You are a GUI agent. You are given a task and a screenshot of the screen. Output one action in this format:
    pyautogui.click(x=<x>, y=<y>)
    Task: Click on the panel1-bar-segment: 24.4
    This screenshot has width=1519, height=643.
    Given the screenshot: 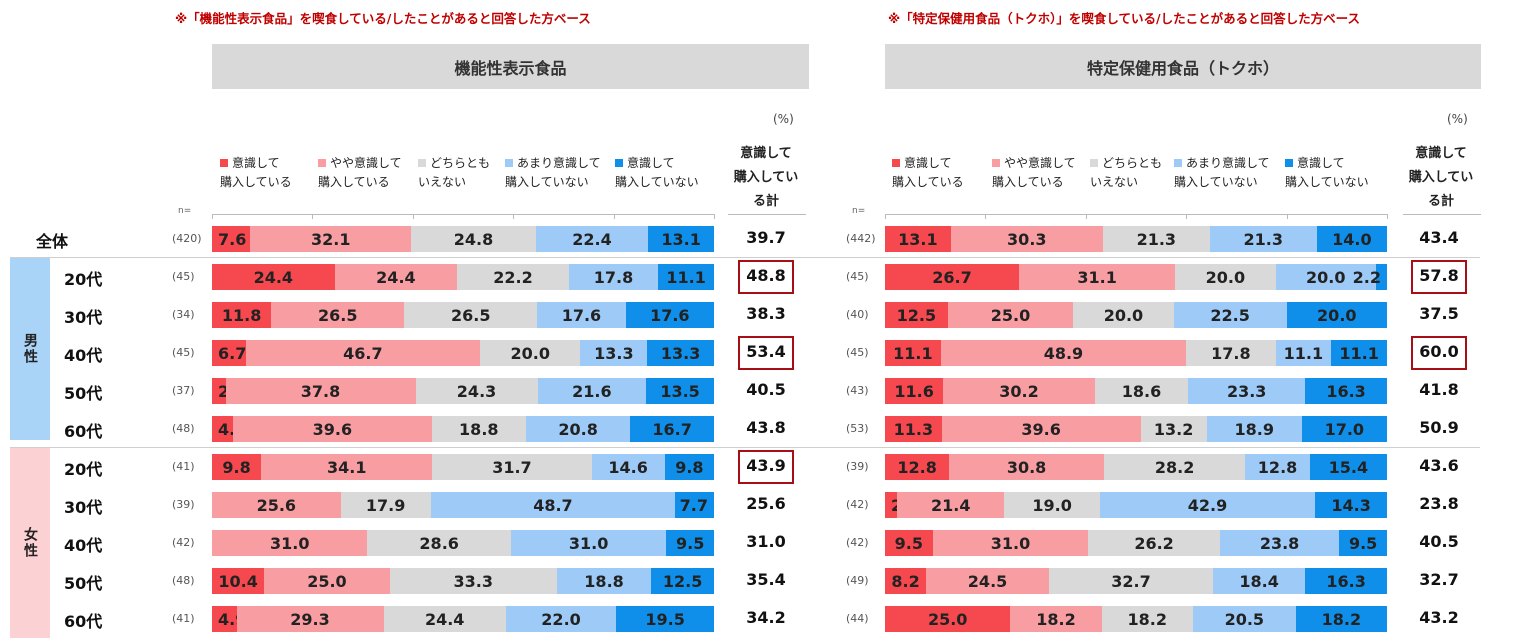 What is the action you would take?
    pyautogui.click(x=396, y=277)
    